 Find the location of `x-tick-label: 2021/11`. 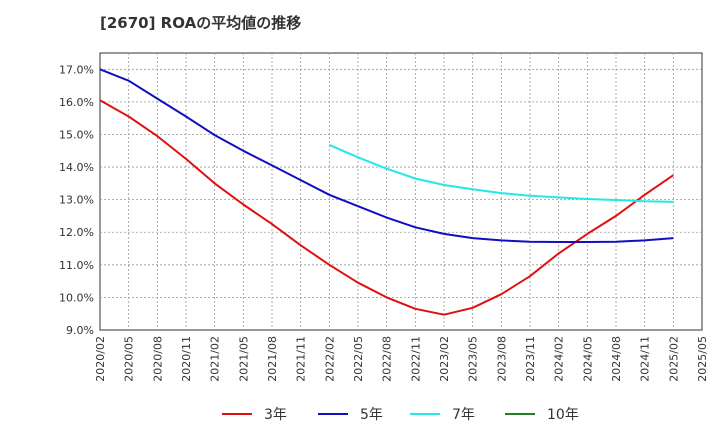

x-tick-label: 2021/11 is located at coordinates (301, 359).